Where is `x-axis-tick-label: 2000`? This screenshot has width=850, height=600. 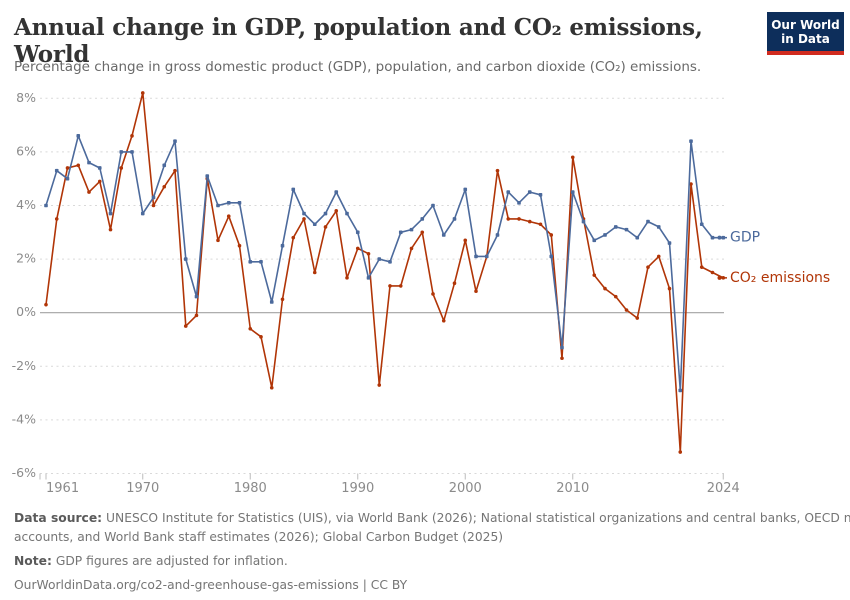 x-axis-tick-label: 2000 is located at coordinates (465, 488).